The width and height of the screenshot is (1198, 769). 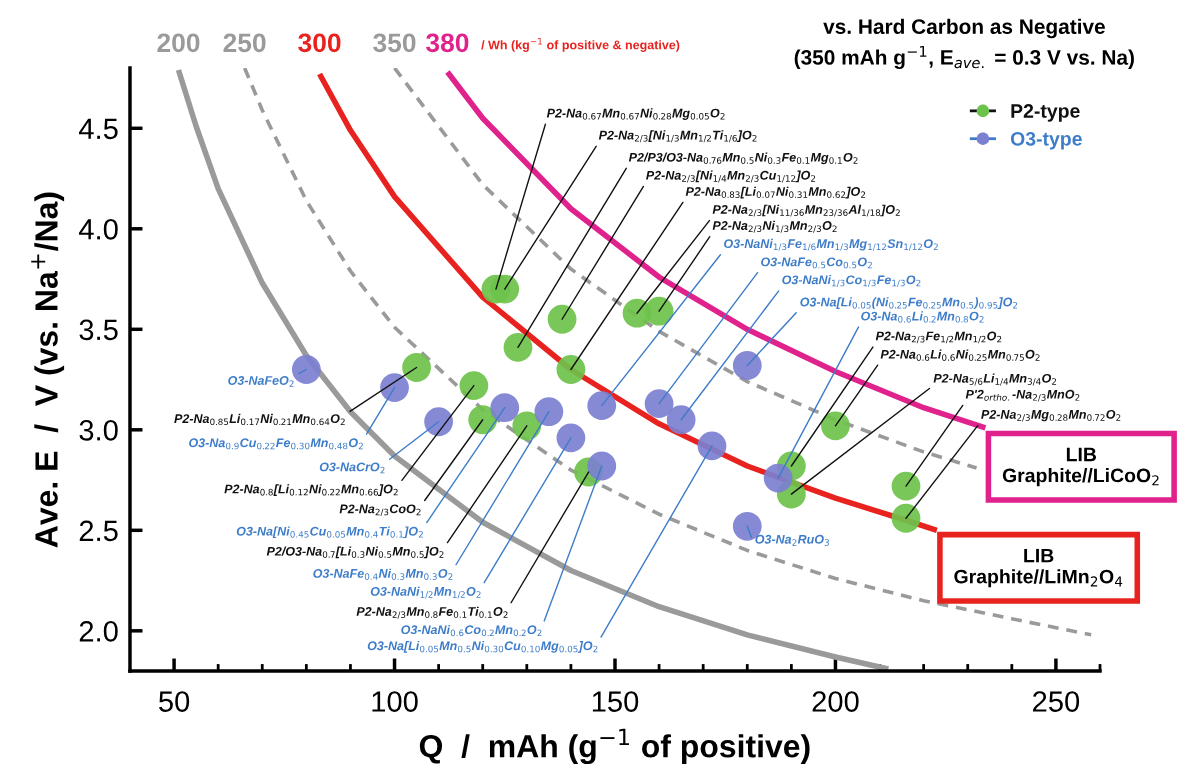 I want to click on text: O3-Na[Li$_{0.05}$(Ni$_{0.25}$Fe$_{0.25}$Mn$_{0.5}$)$_{0.95}$]O$_{2}$, so click(x=909, y=303).